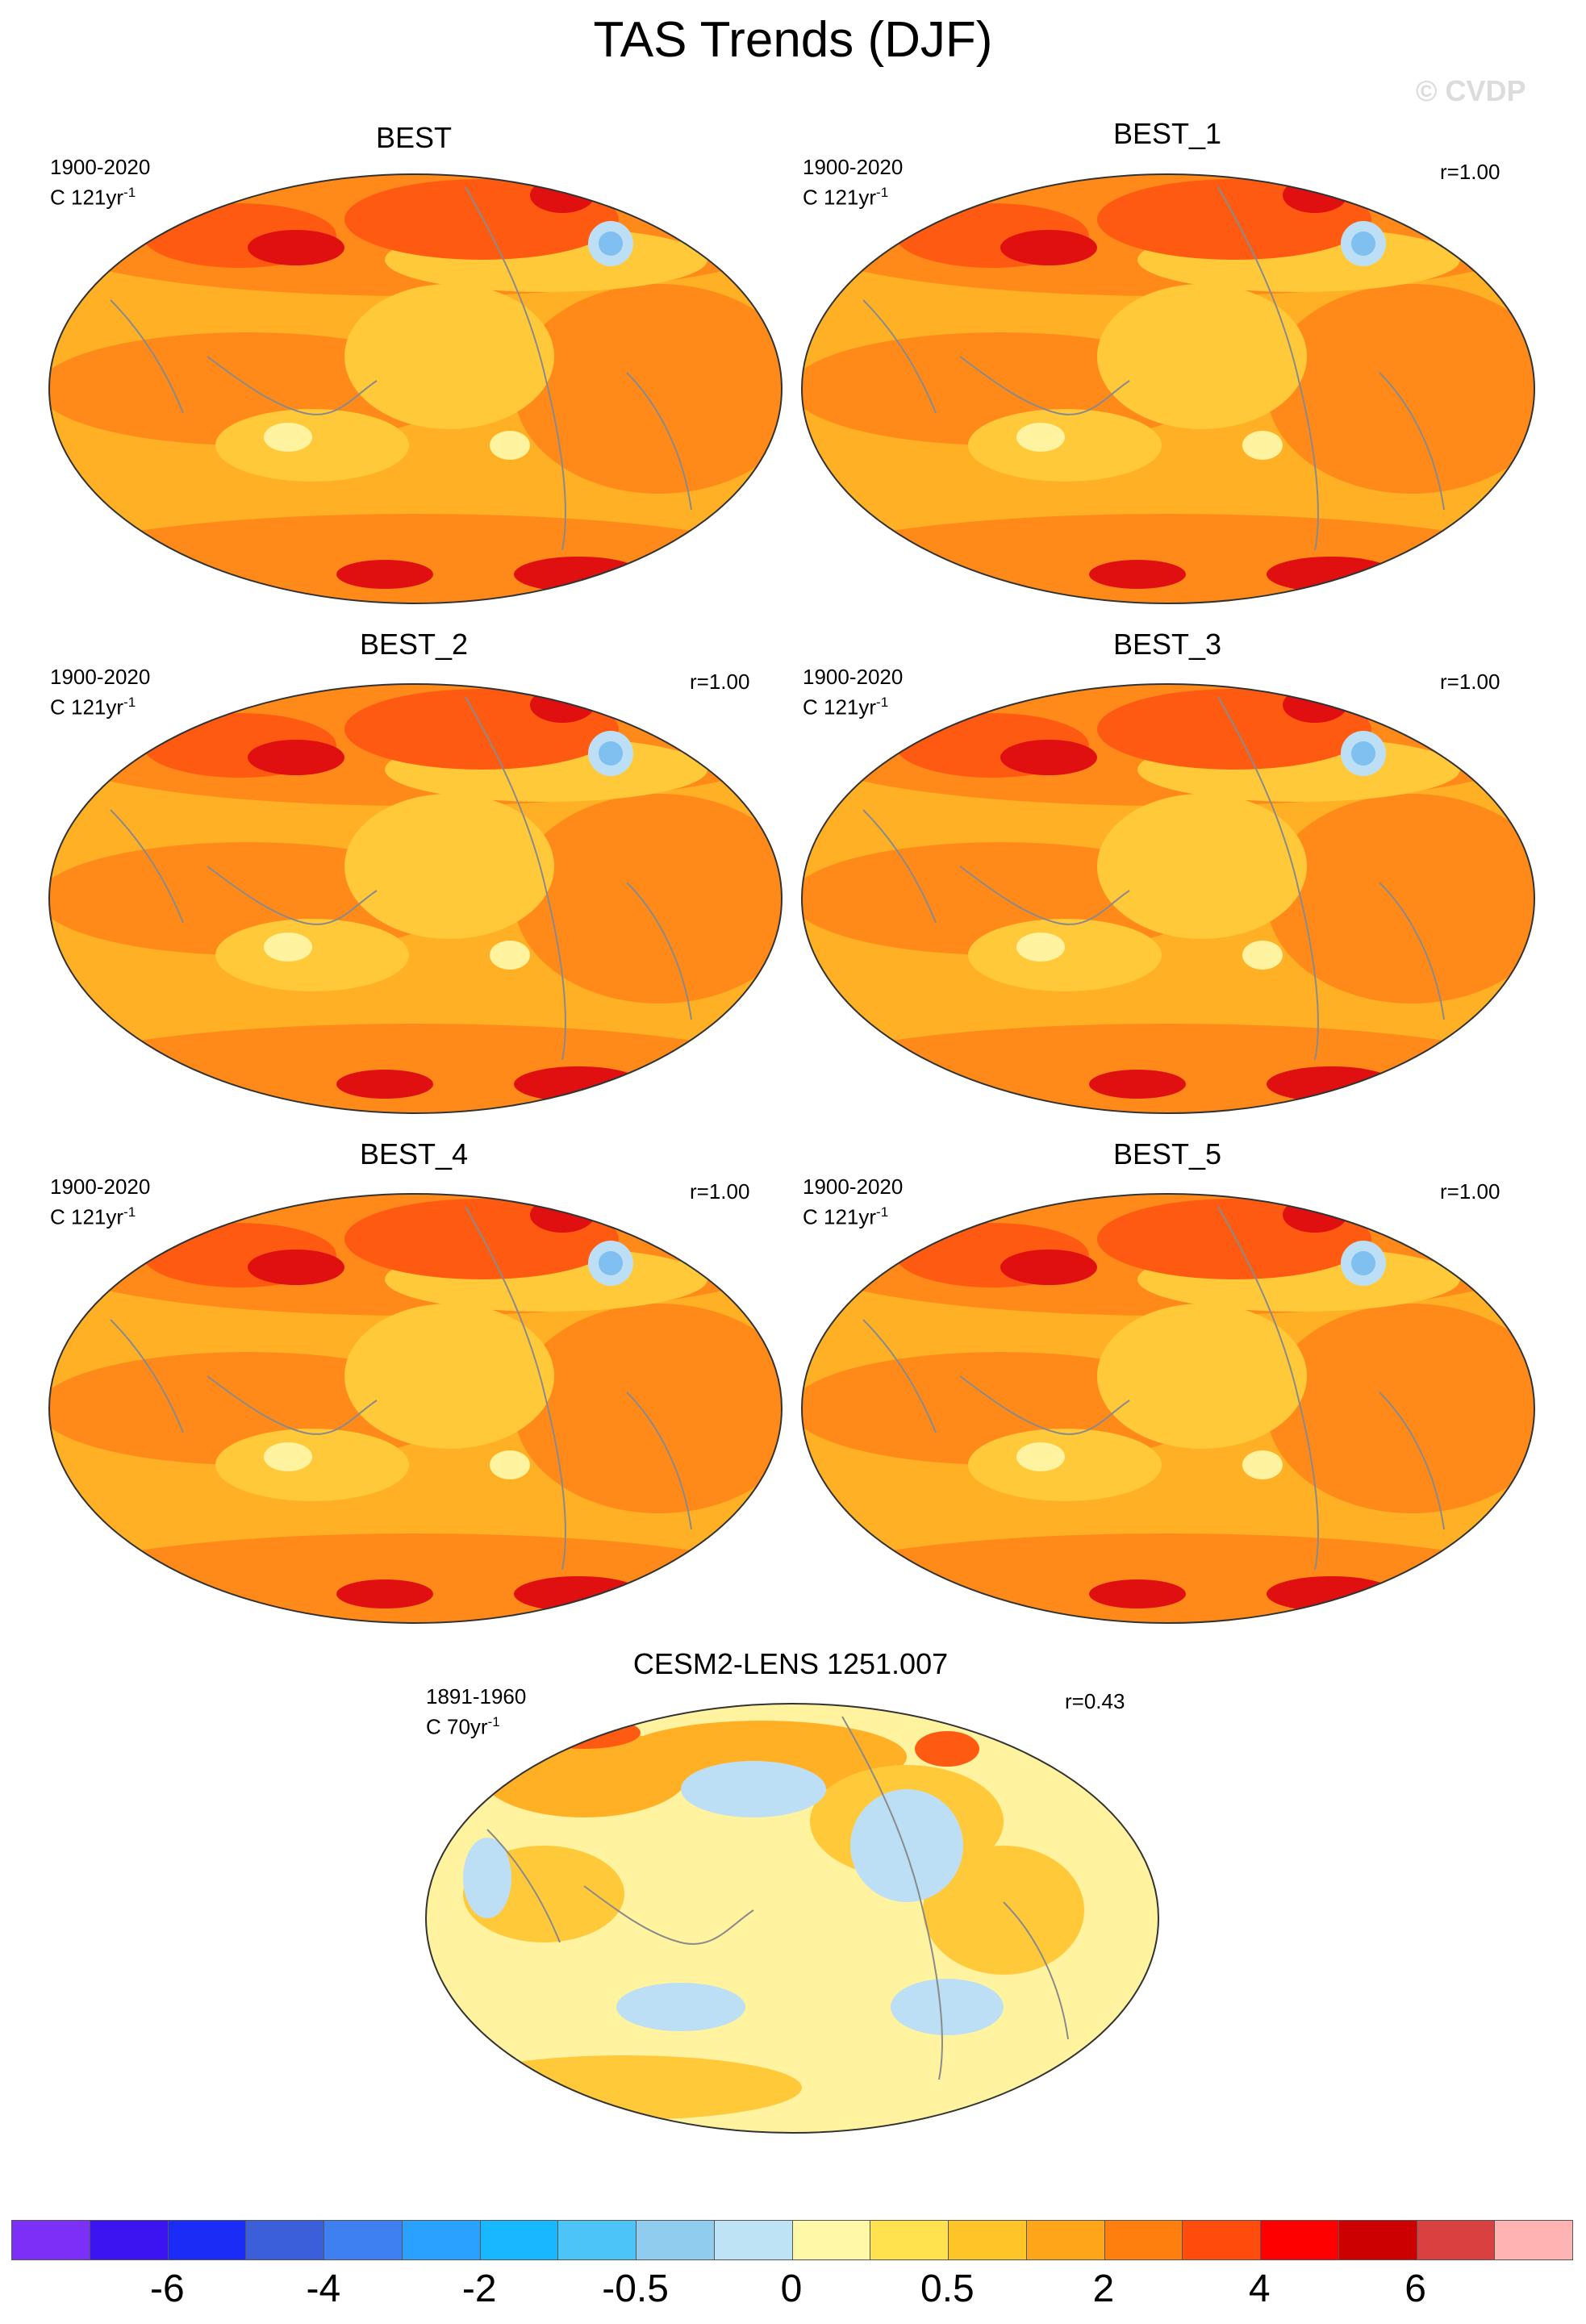 The height and width of the screenshot is (2324, 1586). I want to click on cool-region-south-atlantic, so click(948, 2007).